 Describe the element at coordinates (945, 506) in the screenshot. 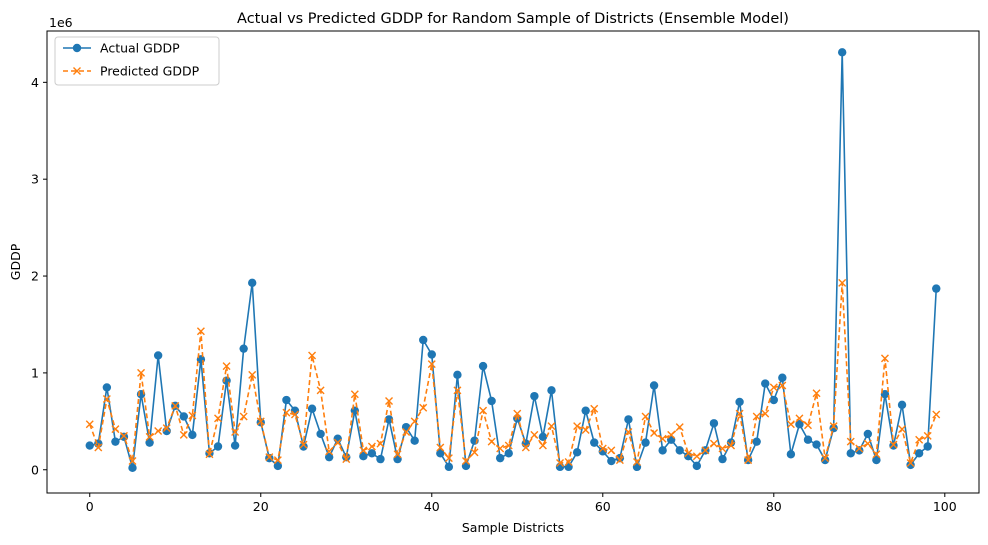

I see `x-tick-label: 100` at that location.